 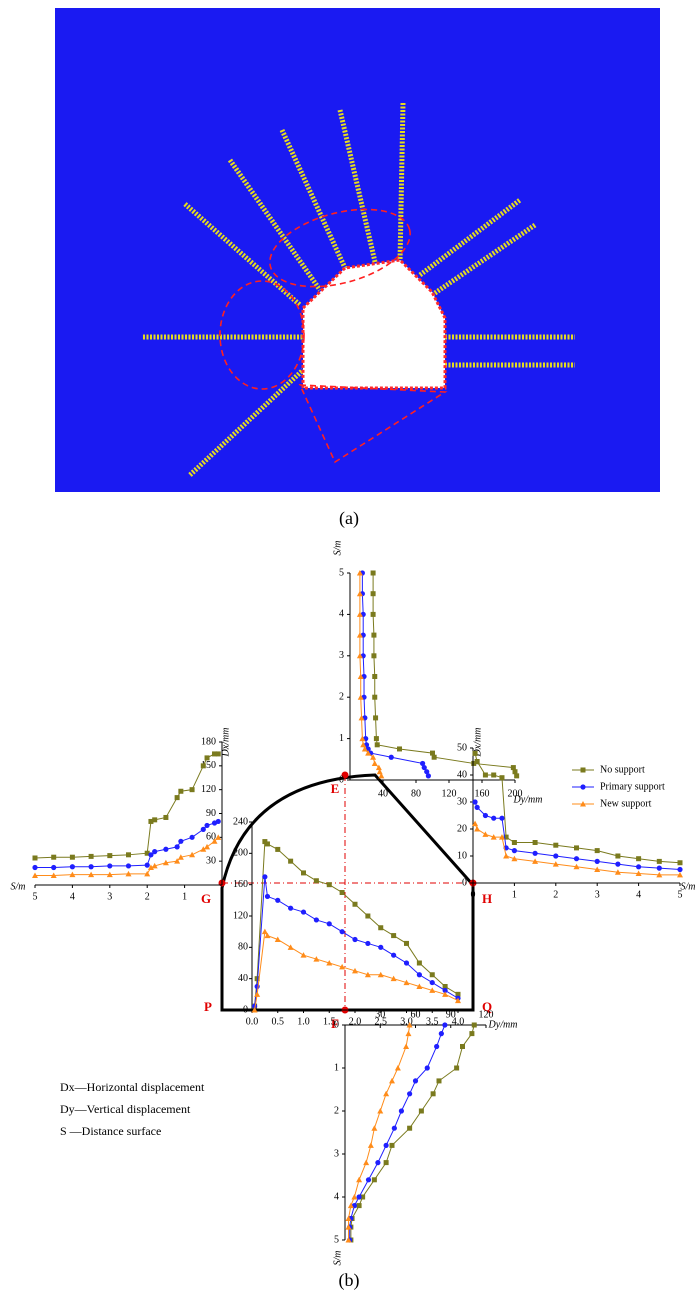 I want to click on y-tick-label: 30, so click(x=380, y=1014).